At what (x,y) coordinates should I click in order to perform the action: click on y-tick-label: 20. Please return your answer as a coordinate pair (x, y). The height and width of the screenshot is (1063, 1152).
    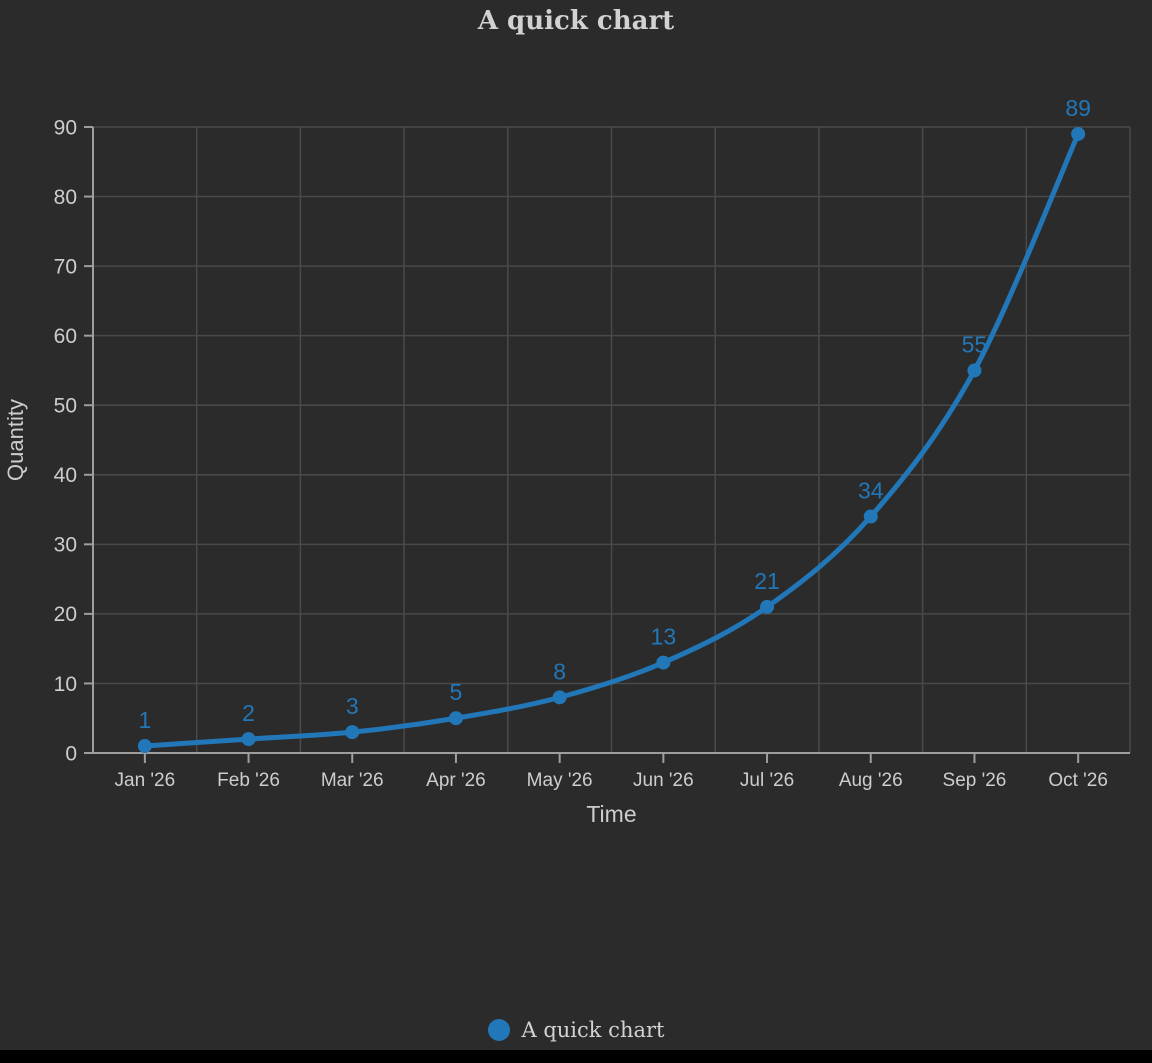
    Looking at the image, I should click on (65, 614).